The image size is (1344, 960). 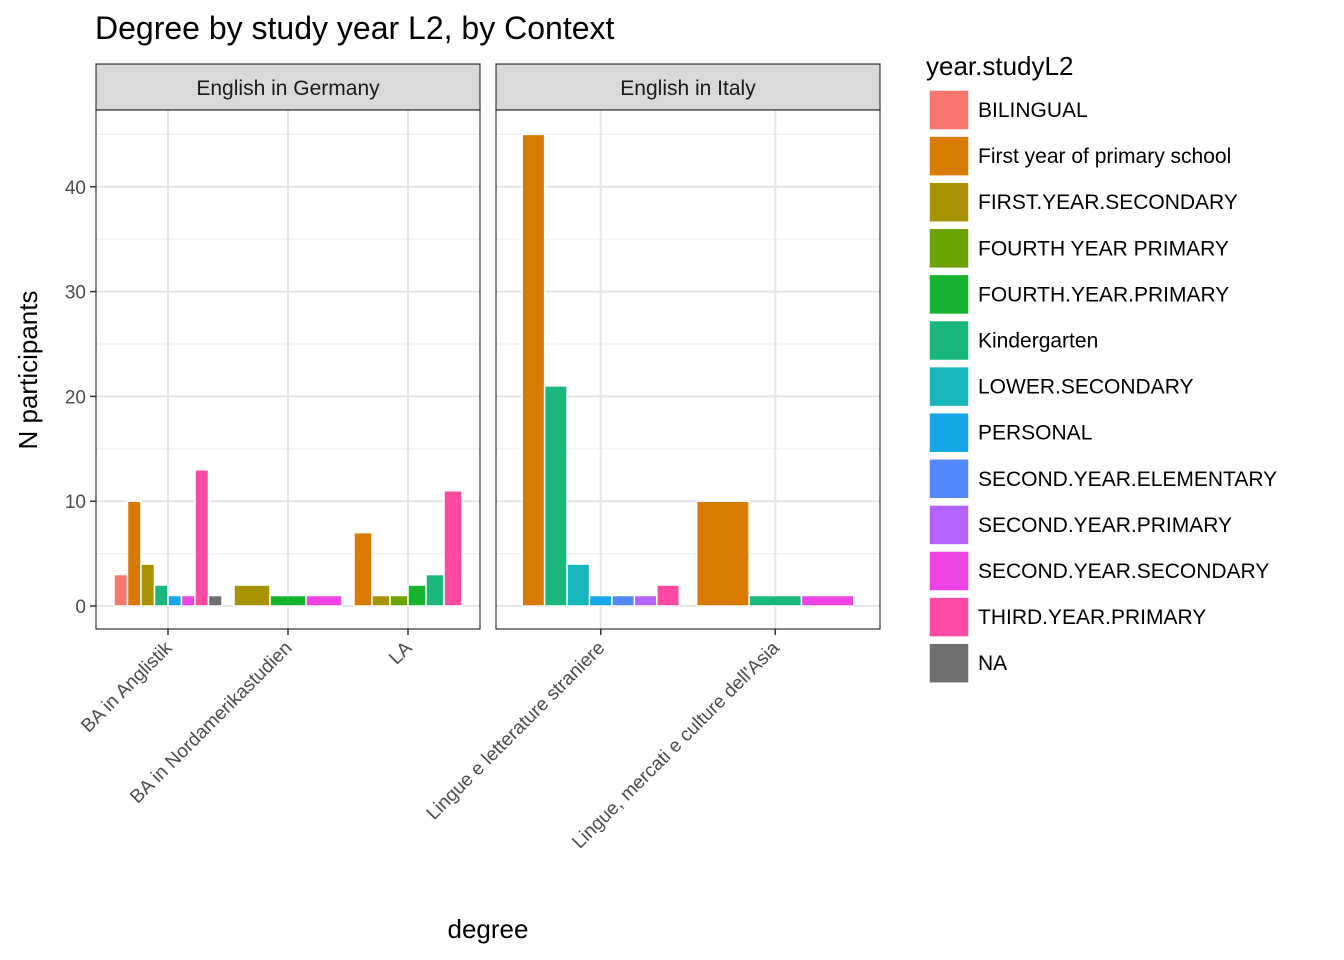 What do you see at coordinates (435, 590) in the screenshot?
I see `bar-la-kindergarten` at bounding box center [435, 590].